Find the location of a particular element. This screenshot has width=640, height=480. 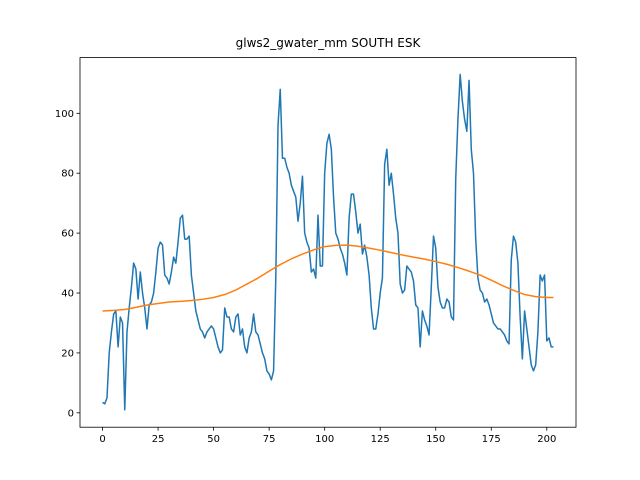

x-tick-label: 200 is located at coordinates (546, 439).